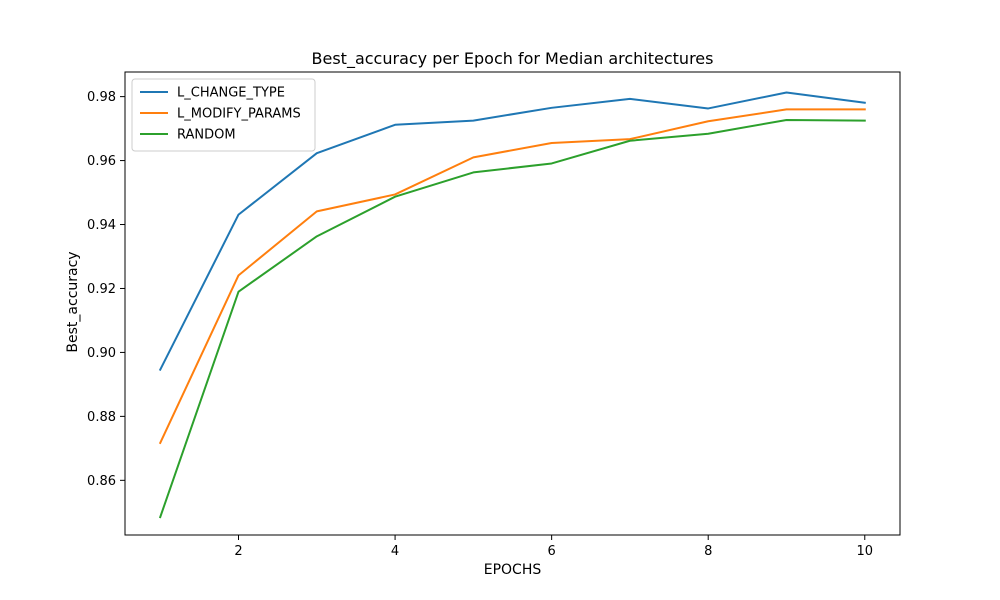 The image size is (1000, 600). What do you see at coordinates (513, 570) in the screenshot?
I see `x-axis-label: EPOCHS` at bounding box center [513, 570].